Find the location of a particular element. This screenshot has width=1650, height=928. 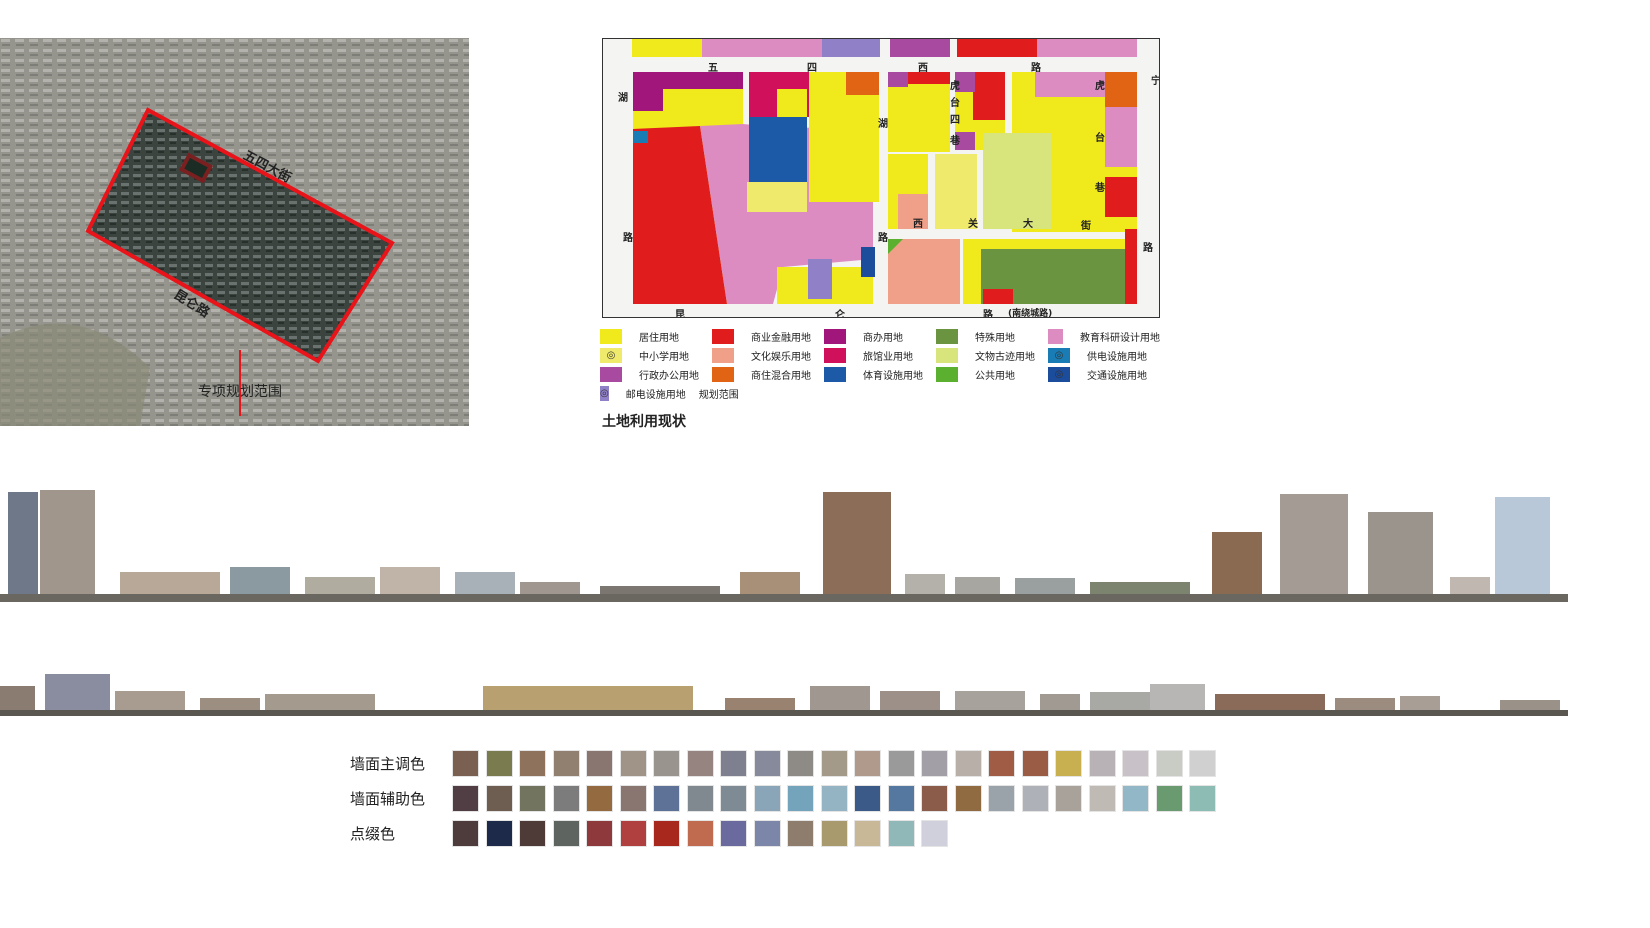

school-icon: ◎ is located at coordinates (611, 355).